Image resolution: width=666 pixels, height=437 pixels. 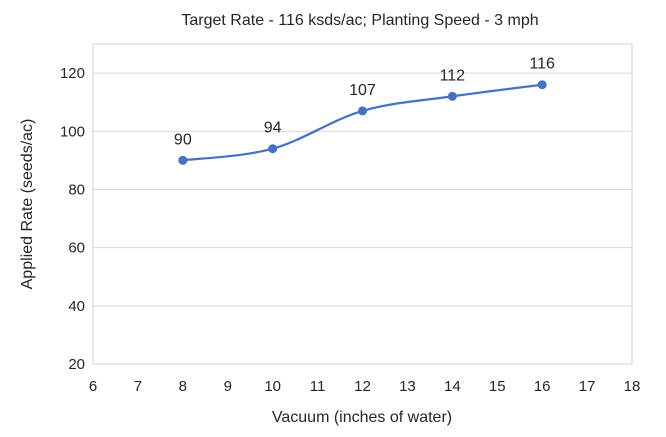 What do you see at coordinates (138, 386) in the screenshot?
I see `x-tick-label: 7` at bounding box center [138, 386].